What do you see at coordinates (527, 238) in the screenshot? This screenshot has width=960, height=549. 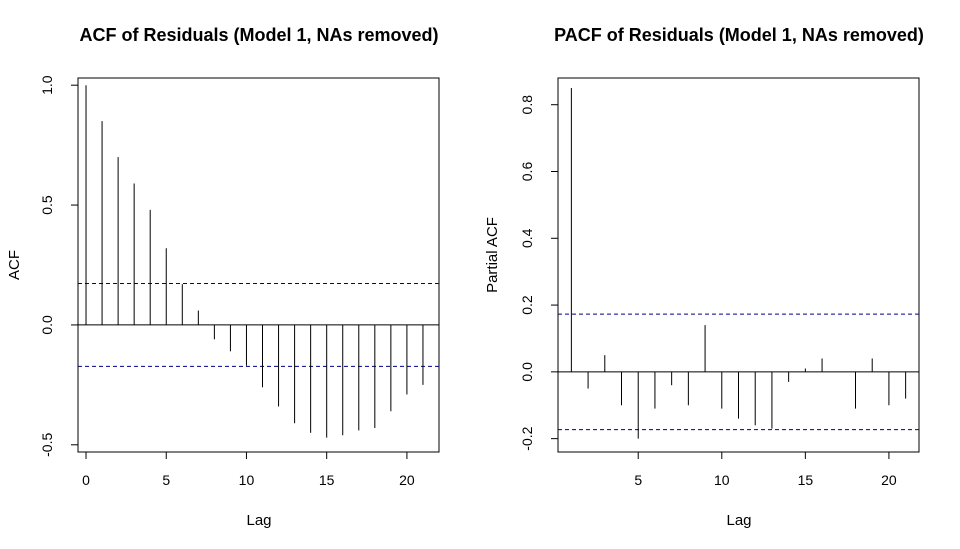 I see `pacf-y-tick-label: 0.4` at bounding box center [527, 238].